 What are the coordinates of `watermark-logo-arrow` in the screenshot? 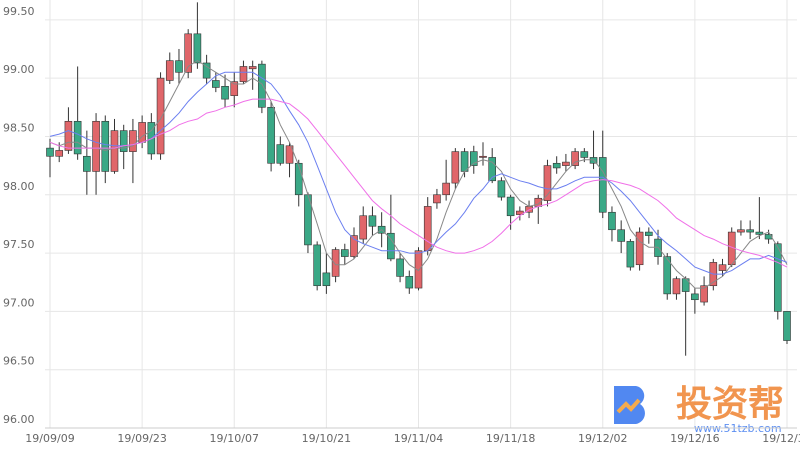 It's located at (628, 406).